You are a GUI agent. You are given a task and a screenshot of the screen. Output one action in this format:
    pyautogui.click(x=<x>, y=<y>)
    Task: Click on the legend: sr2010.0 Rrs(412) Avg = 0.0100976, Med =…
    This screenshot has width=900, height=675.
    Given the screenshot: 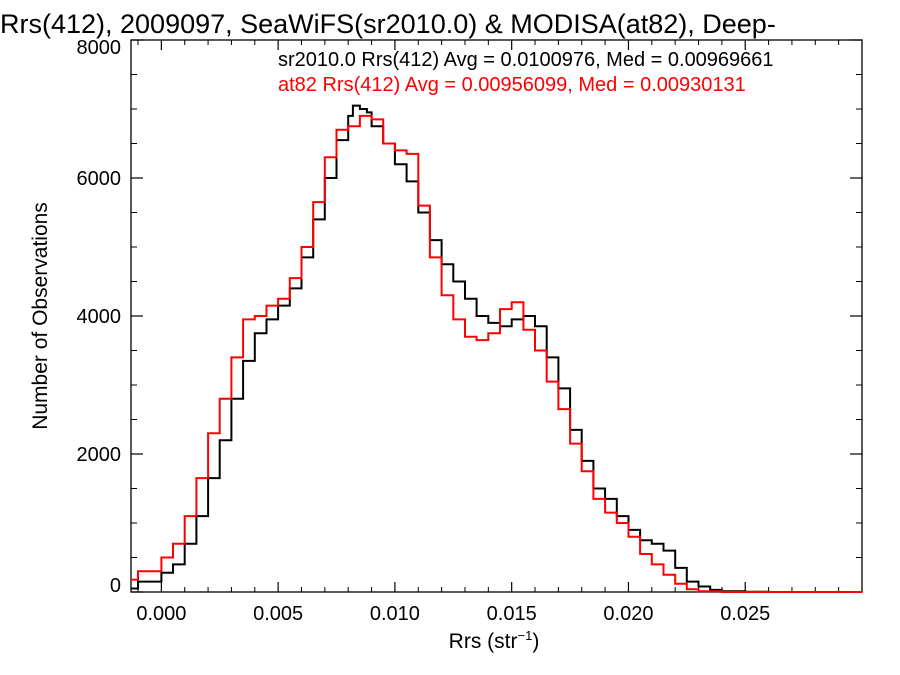 What is the action you would take?
    pyautogui.click(x=526, y=72)
    